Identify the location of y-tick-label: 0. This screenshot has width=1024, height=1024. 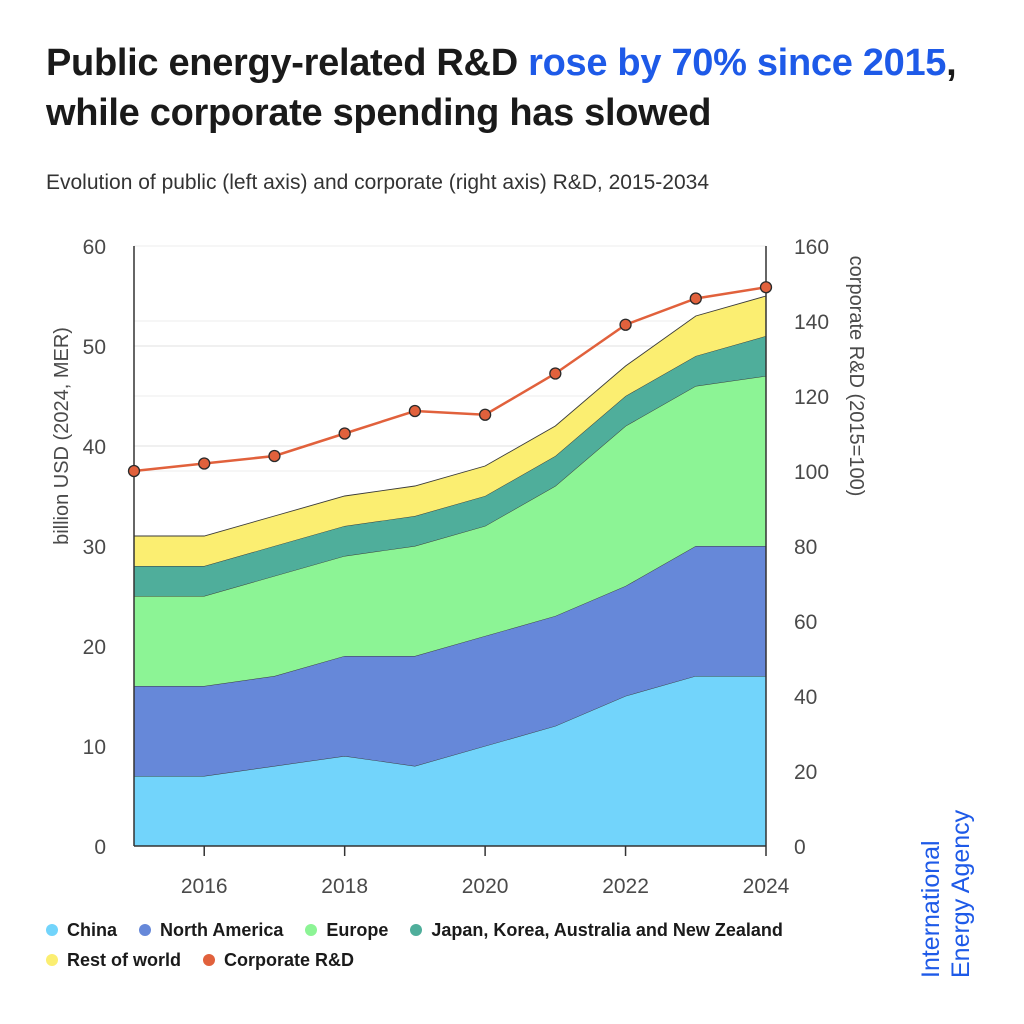
(100, 847).